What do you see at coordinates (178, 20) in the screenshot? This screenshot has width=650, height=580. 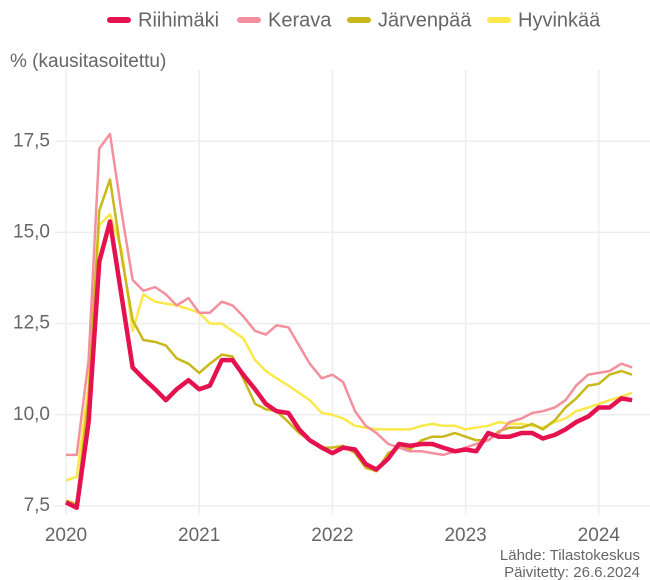 I see `legend-label: Riihimäki` at bounding box center [178, 20].